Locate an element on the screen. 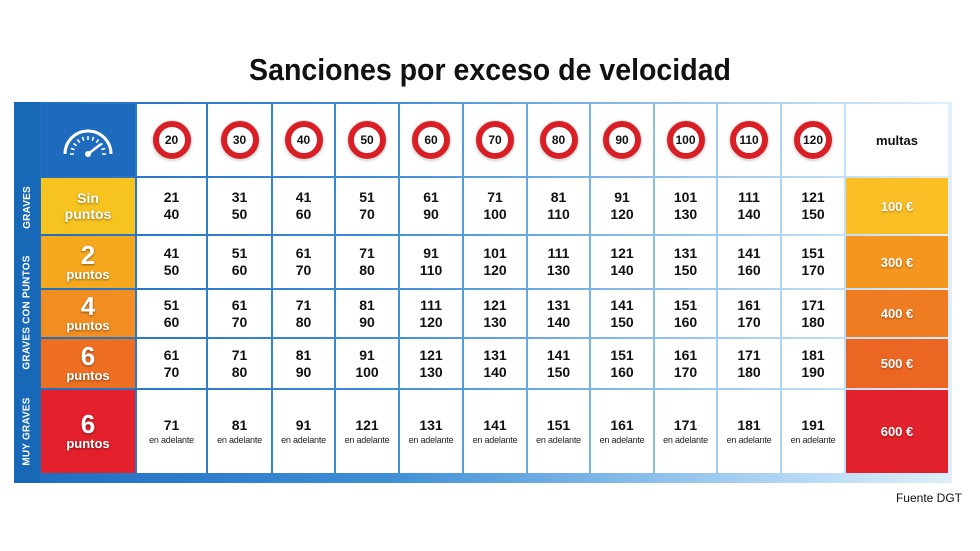  speed-range-cell: 91 en adelante is located at coordinates (303, 431).